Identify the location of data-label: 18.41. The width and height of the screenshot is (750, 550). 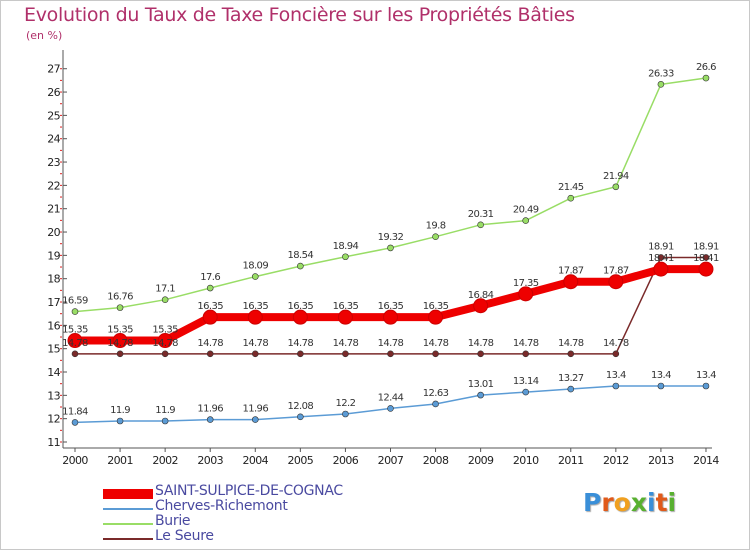
(706, 258).